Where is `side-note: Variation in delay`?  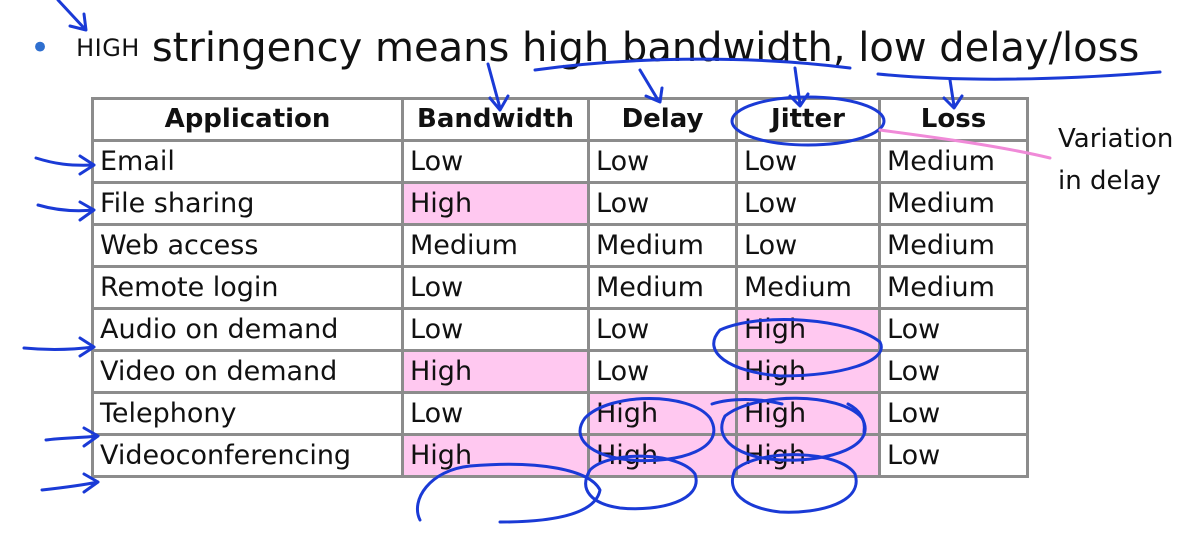 side-note: Variation in delay is located at coordinates (1115, 160).